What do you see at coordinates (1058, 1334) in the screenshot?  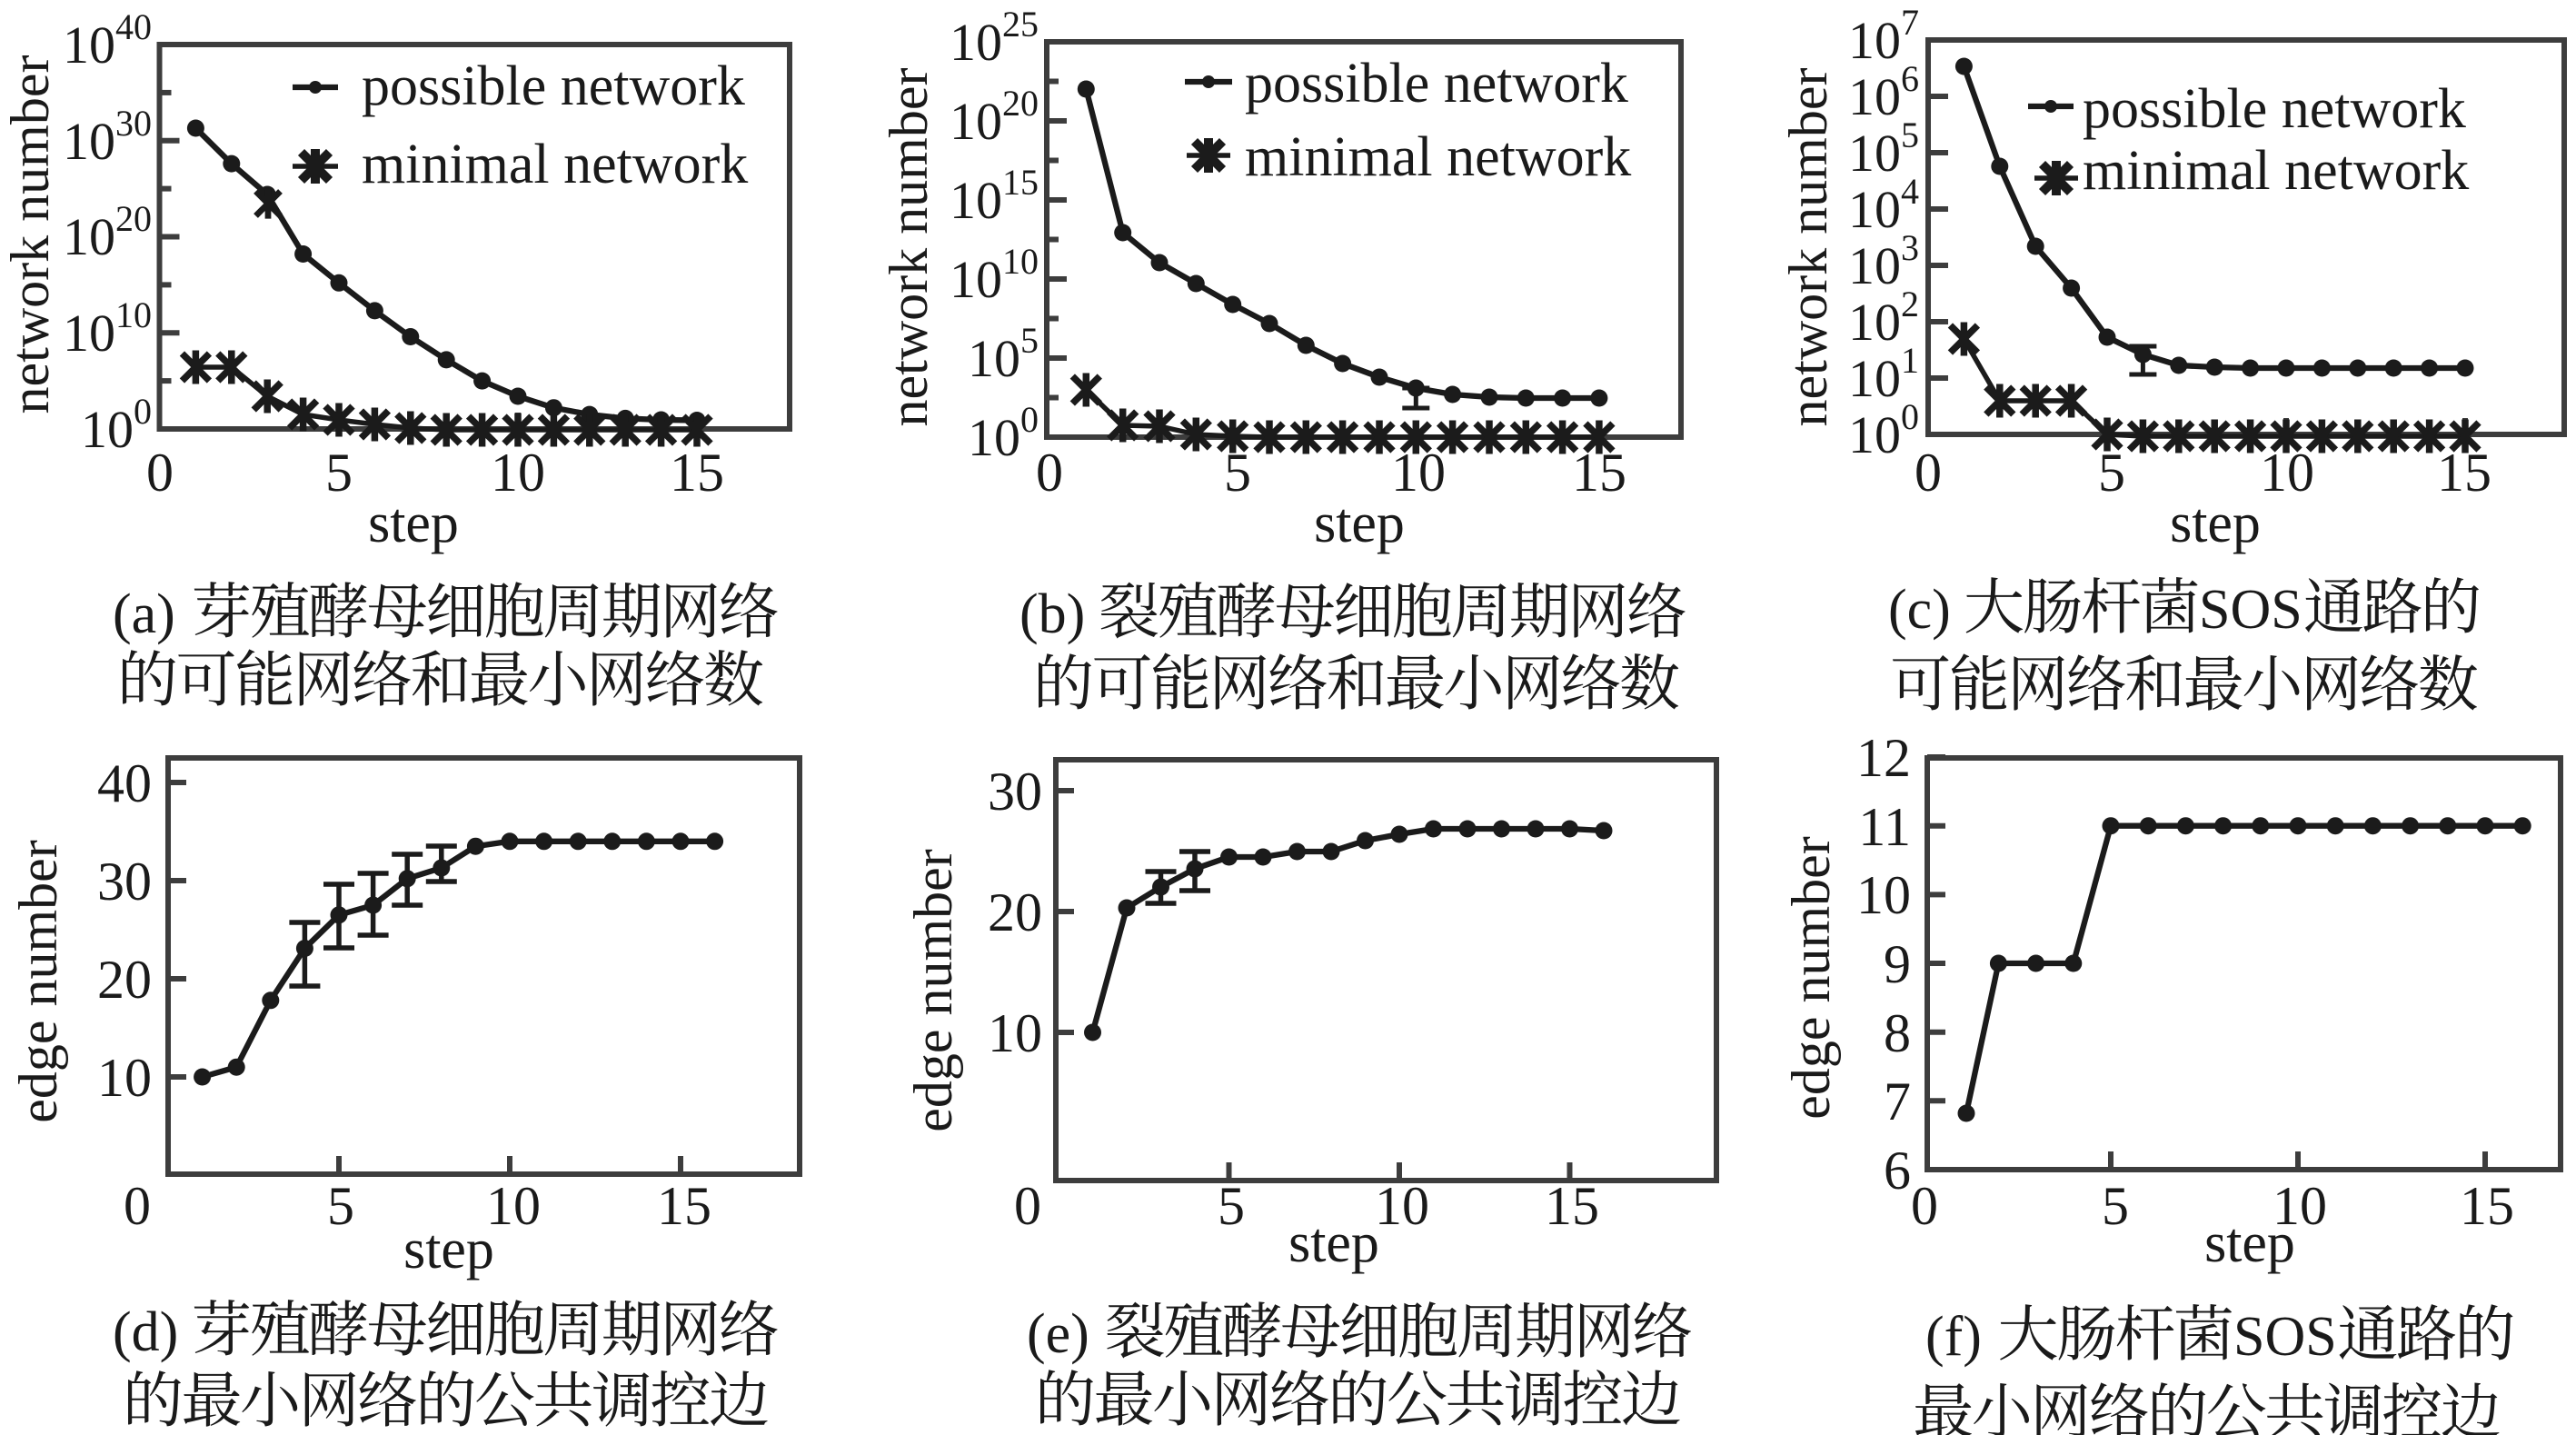 I see `svg-text: (e)` at bounding box center [1058, 1334].